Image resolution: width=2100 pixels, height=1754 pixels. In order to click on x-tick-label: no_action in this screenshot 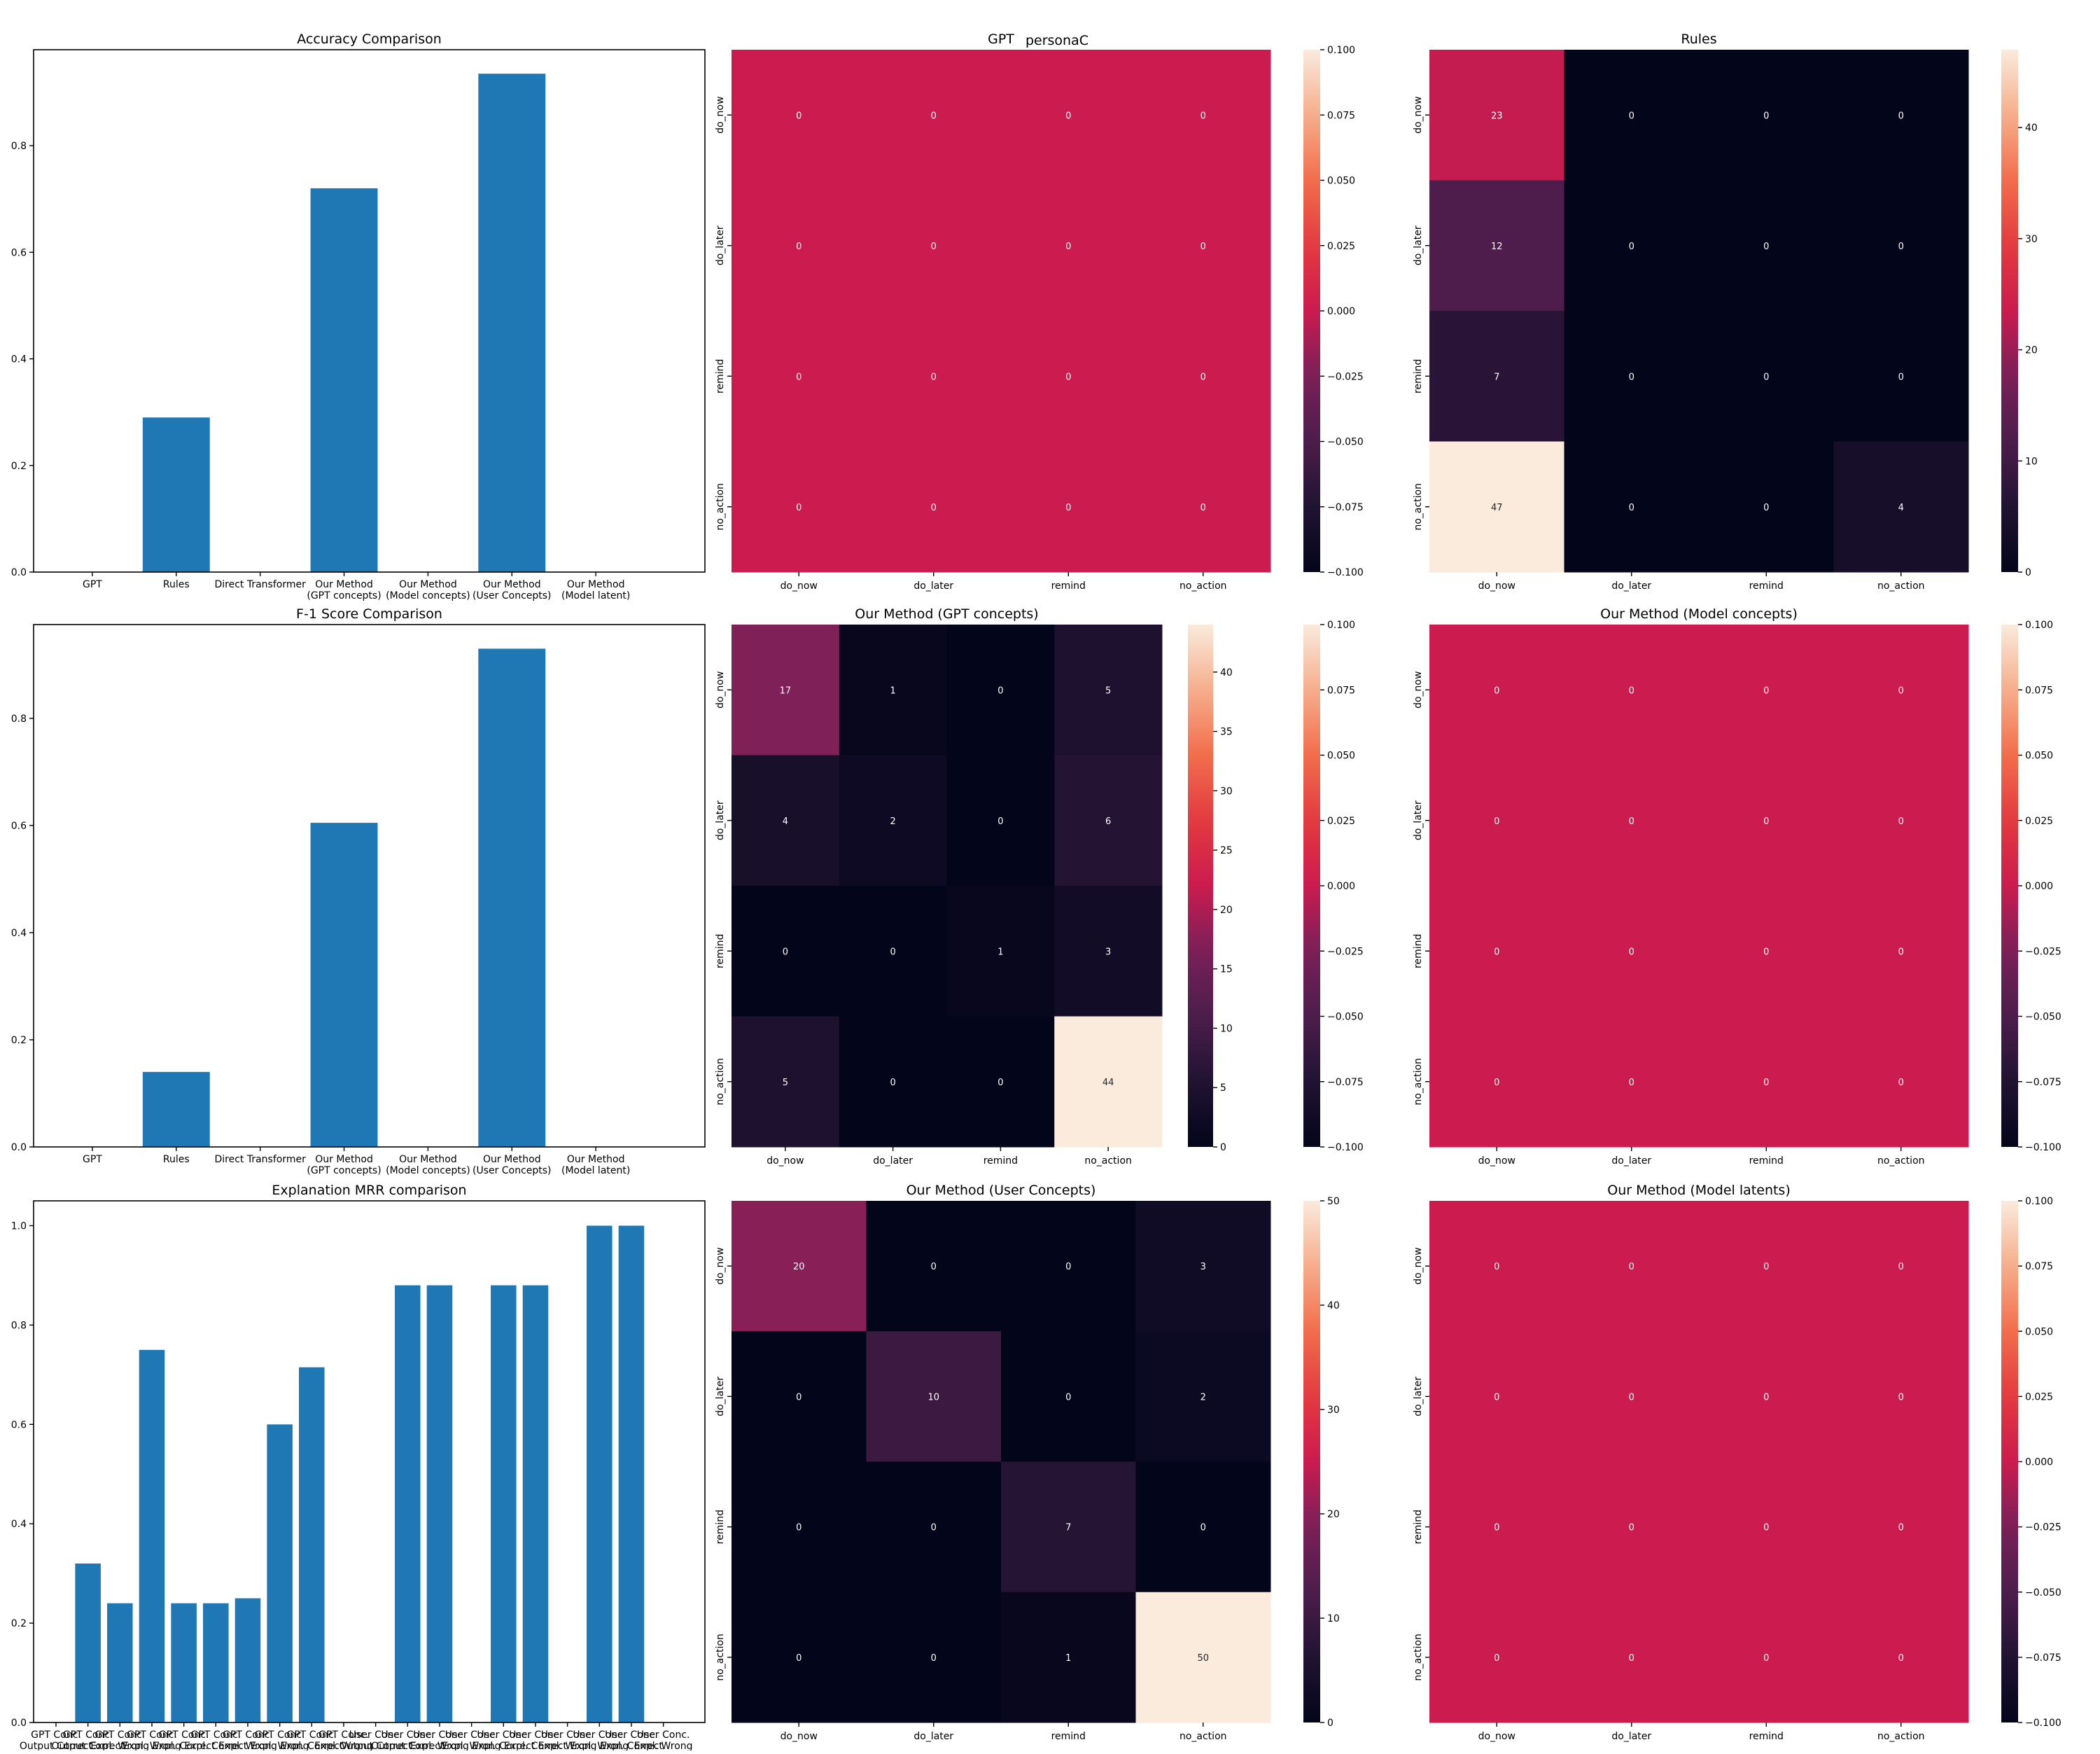, I will do `click(1108, 1161)`.